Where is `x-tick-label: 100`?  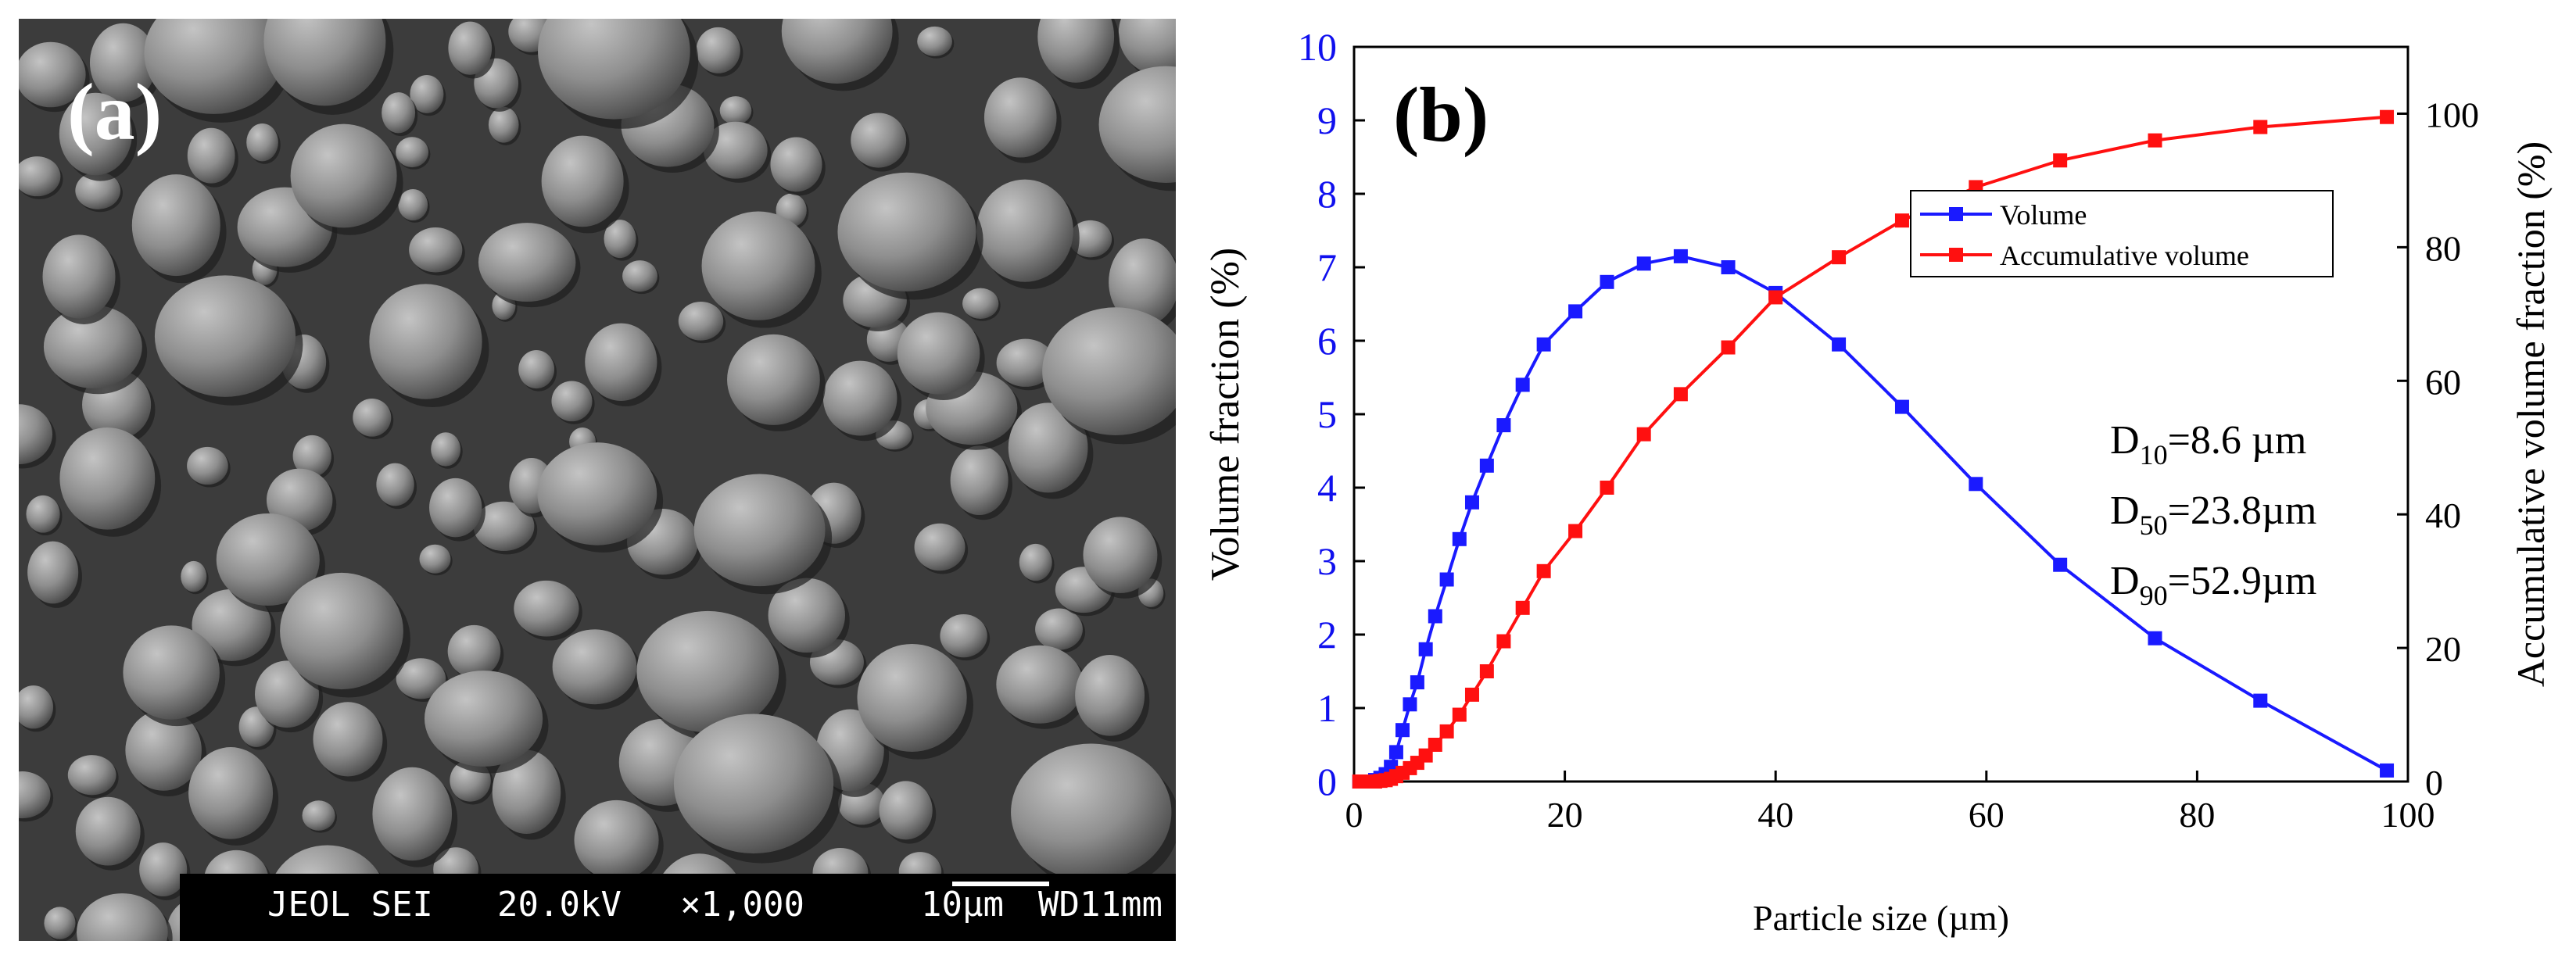 x-tick-label: 100 is located at coordinates (2408, 815).